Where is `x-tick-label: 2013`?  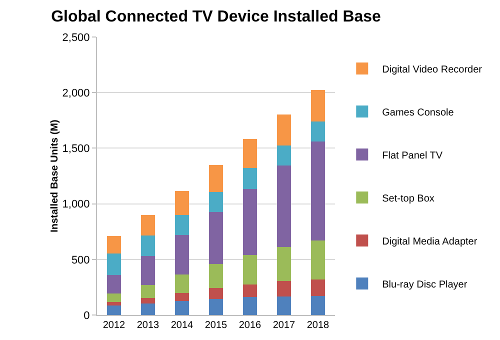
x-tick-label: 2013 is located at coordinates (148, 325).